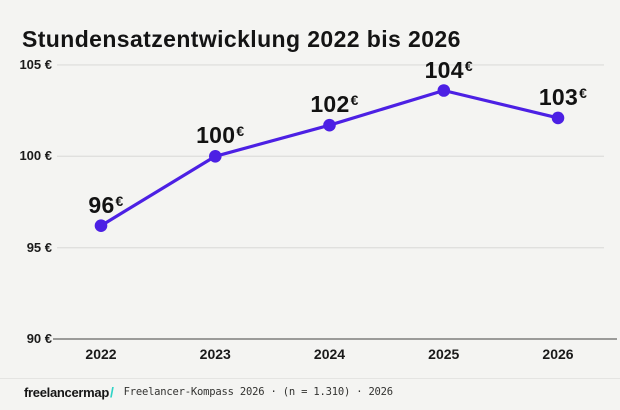 The height and width of the screenshot is (410, 620). What do you see at coordinates (39, 247) in the screenshot?
I see `y-tick-95: 95 €` at bounding box center [39, 247].